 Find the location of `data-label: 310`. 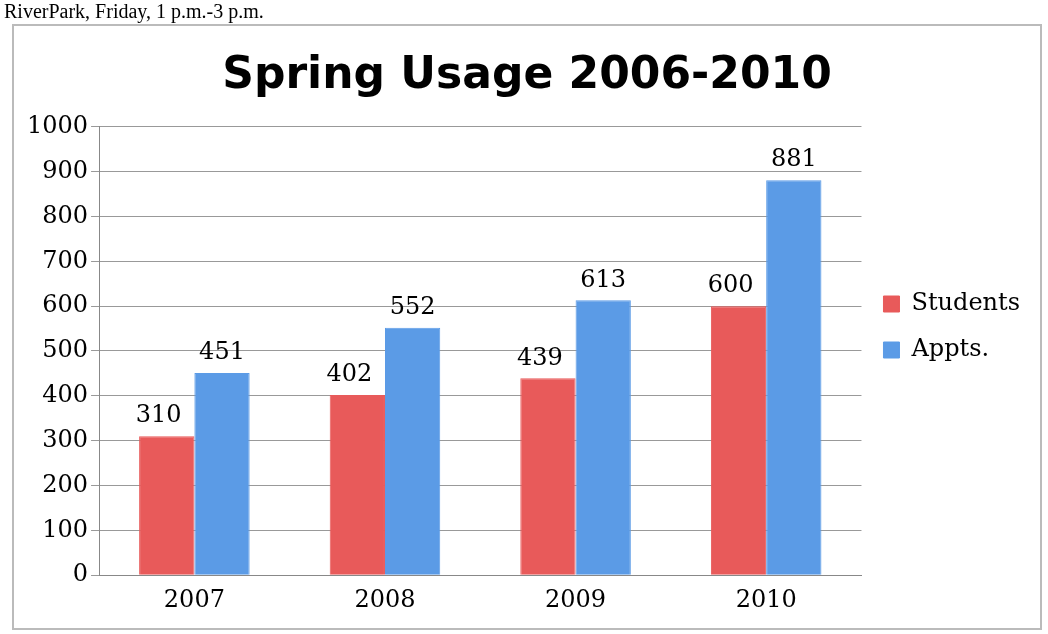

data-label: 310 is located at coordinates (158, 414).